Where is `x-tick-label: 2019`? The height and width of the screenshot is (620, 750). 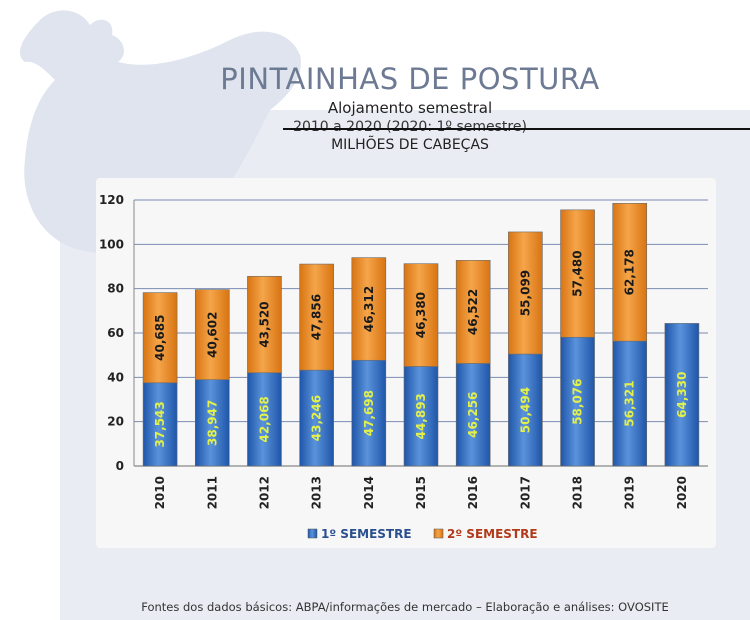 x-tick-label: 2019 is located at coordinates (630, 492).